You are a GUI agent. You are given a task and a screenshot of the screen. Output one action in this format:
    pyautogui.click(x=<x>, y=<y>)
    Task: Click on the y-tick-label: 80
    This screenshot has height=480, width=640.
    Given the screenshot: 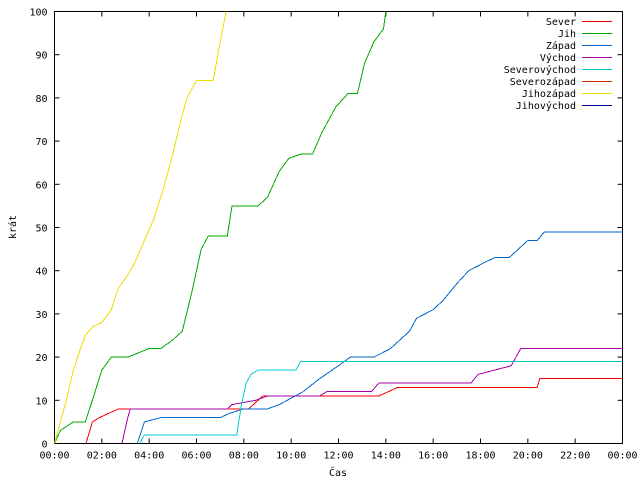 What is the action you would take?
    pyautogui.click(x=41, y=99)
    